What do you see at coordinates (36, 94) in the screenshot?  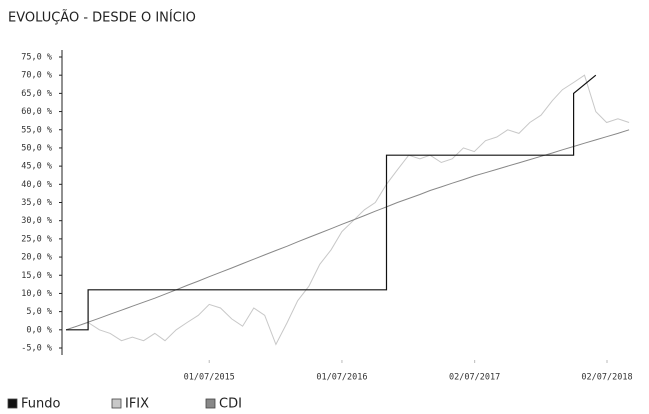 I see `y-tick-label: 65,0 %` at bounding box center [36, 94].